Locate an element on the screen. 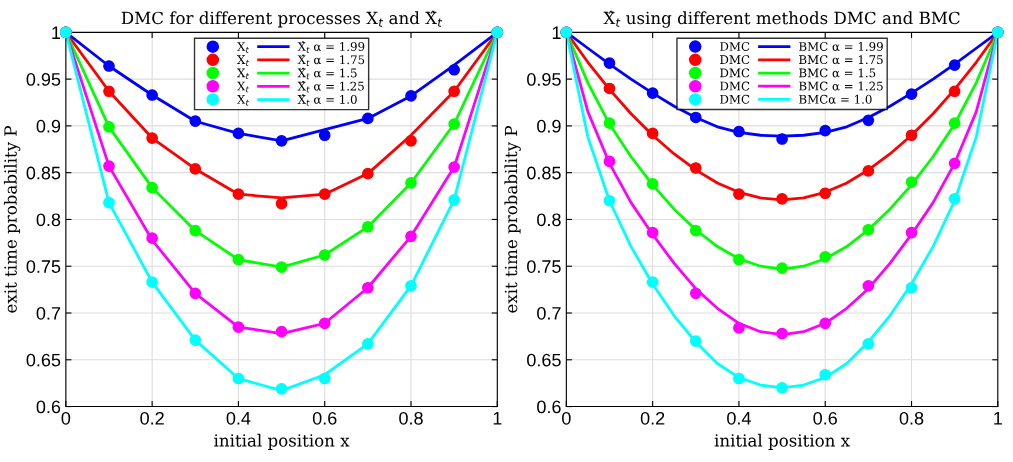 The width and height of the screenshot is (1013, 462). legend-label: X̂$_{t}$ α = 1.99 is located at coordinates (331, 47).